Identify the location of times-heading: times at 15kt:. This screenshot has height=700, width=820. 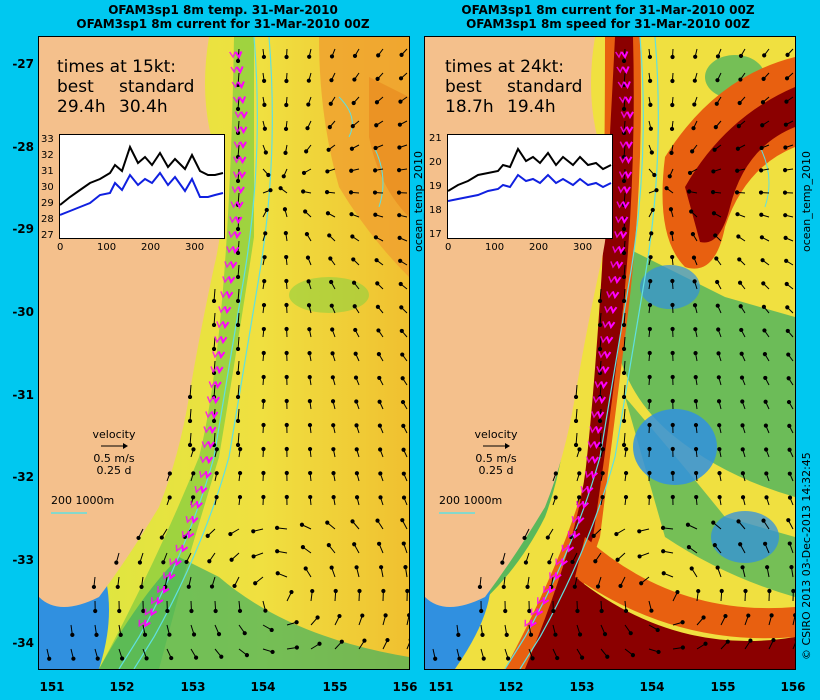
(117, 67).